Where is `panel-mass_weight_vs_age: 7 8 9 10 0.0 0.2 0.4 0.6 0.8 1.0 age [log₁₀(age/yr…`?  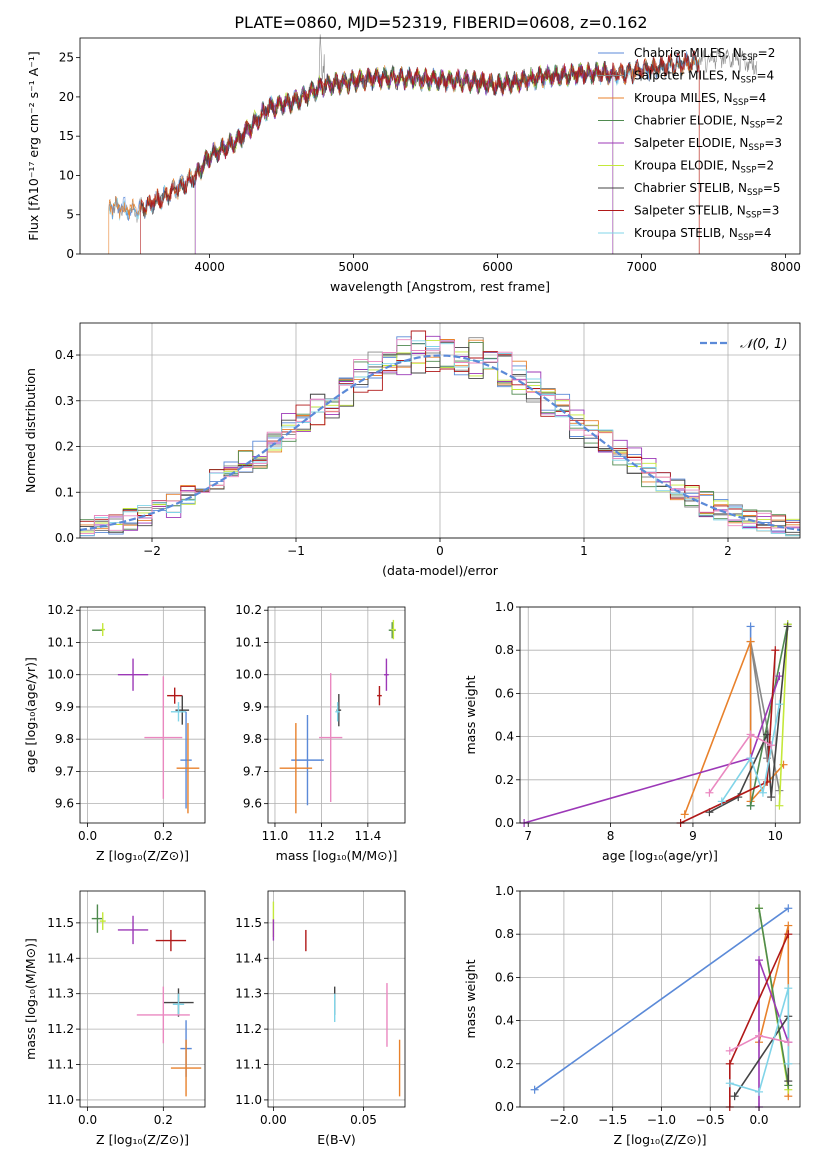
panel-mass_weight_vs_age: 7 8 9 10 0.0 0.2 0.4 0.6 0.8 1.0 age [log₁₀(age/yr… is located at coordinates (632, 731).